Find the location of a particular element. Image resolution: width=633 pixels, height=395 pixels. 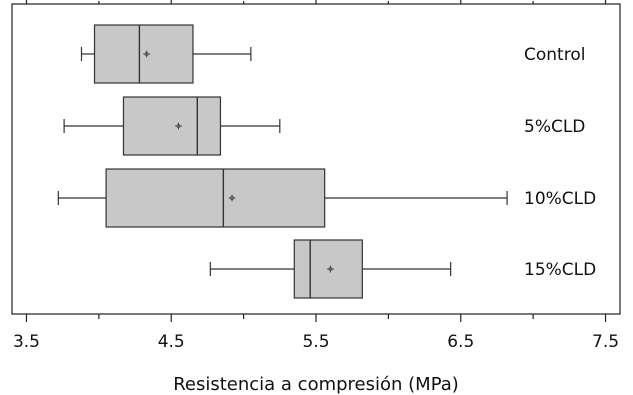

x-tick-label: 7.5 is located at coordinates (605, 342).